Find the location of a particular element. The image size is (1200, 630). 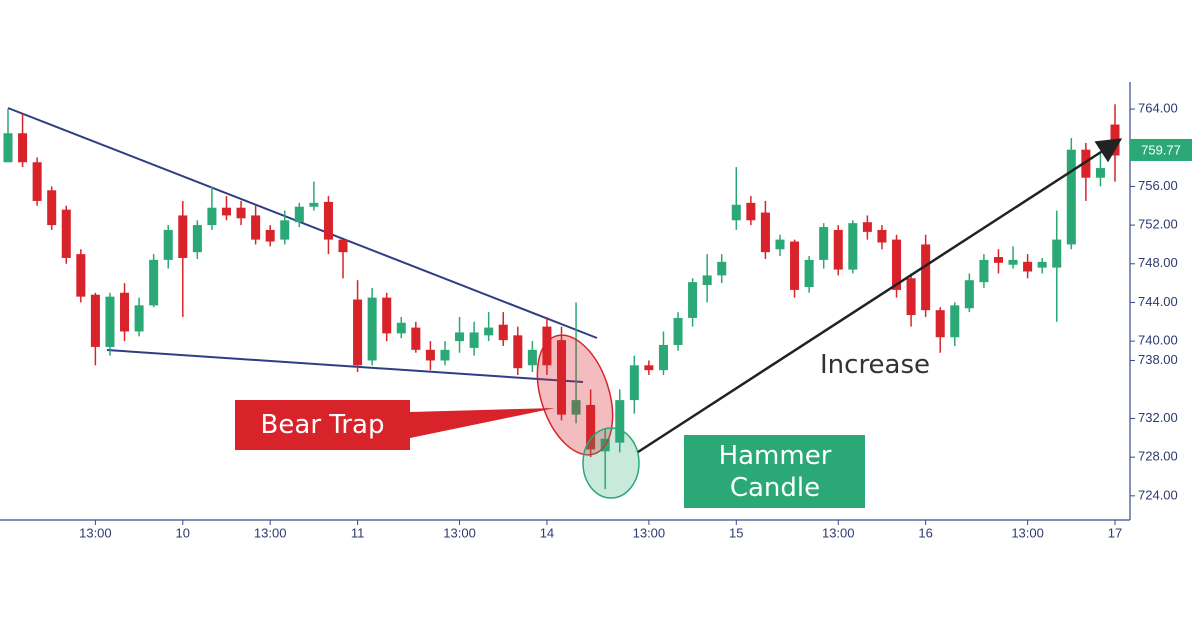

y-tick-label: 740.00 is located at coordinates (1158, 340).